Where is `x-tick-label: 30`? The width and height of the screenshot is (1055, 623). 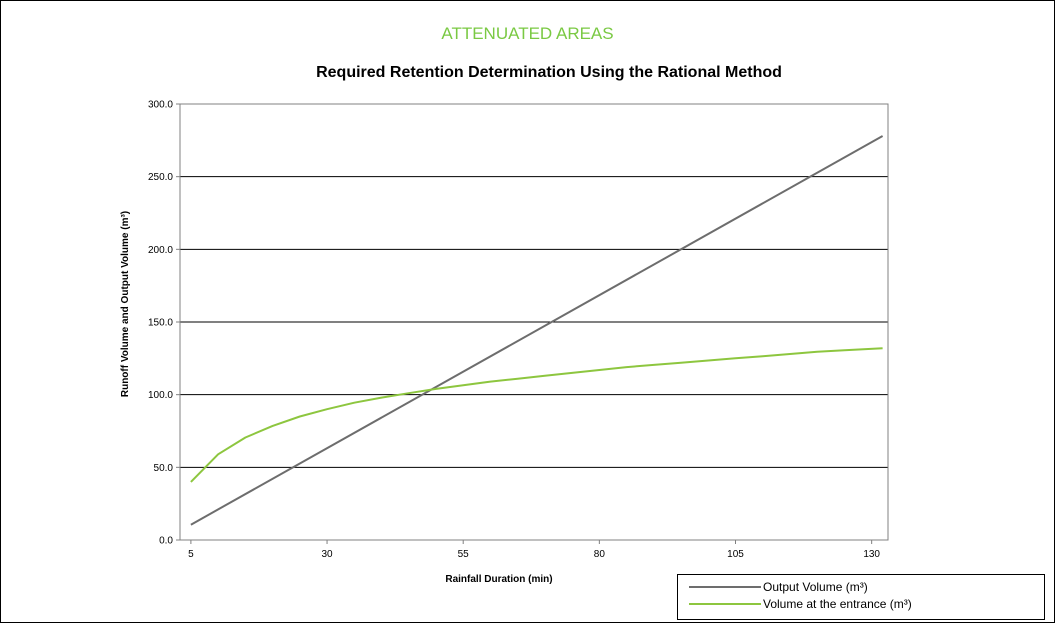 x-tick-label: 30 is located at coordinates (327, 554).